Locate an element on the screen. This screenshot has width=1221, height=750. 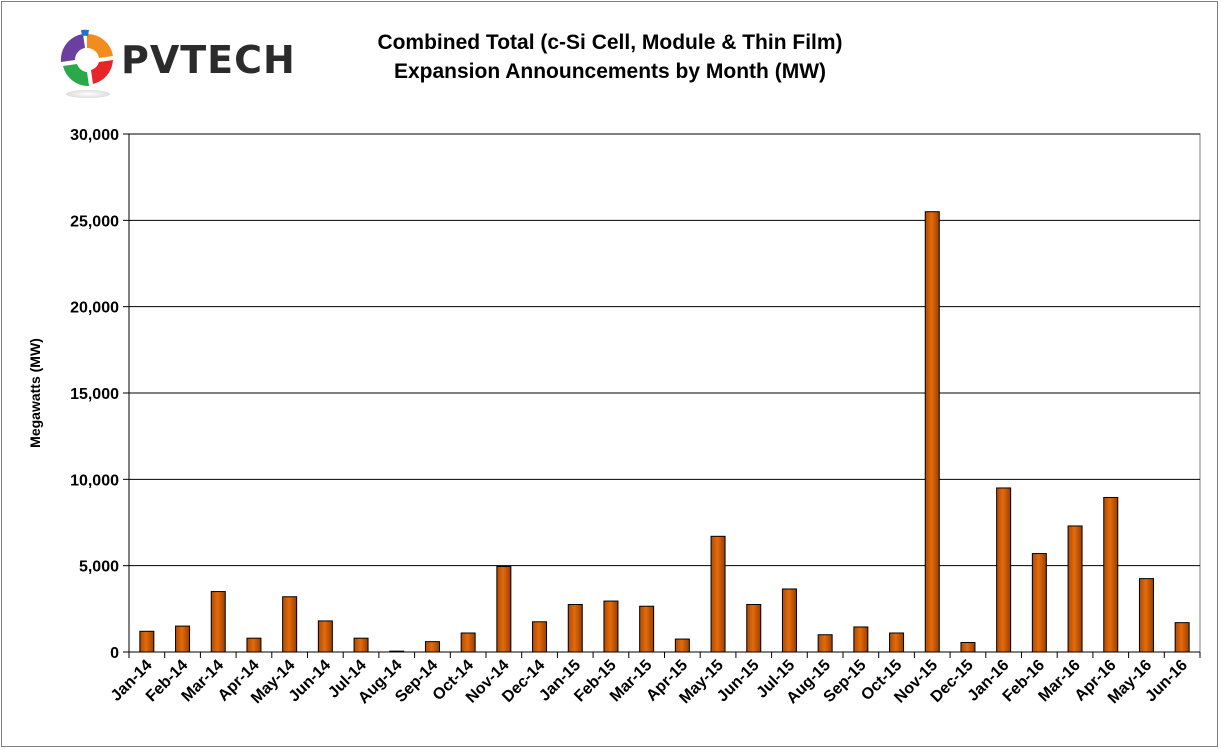
y-axis: 0 5,000 10,000 15,000 20,000 25,000 30,000 is located at coordinates (100, 394).